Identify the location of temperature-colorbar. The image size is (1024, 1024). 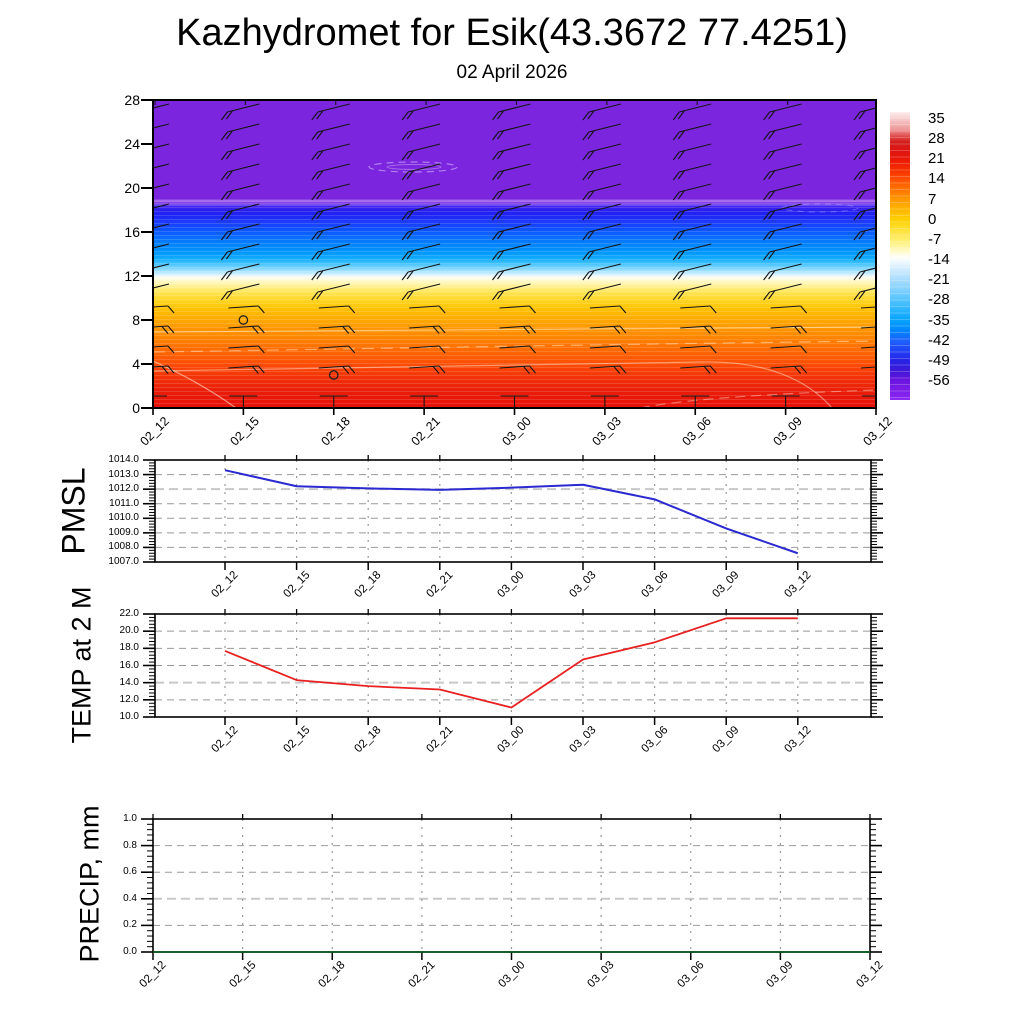
(900, 256).